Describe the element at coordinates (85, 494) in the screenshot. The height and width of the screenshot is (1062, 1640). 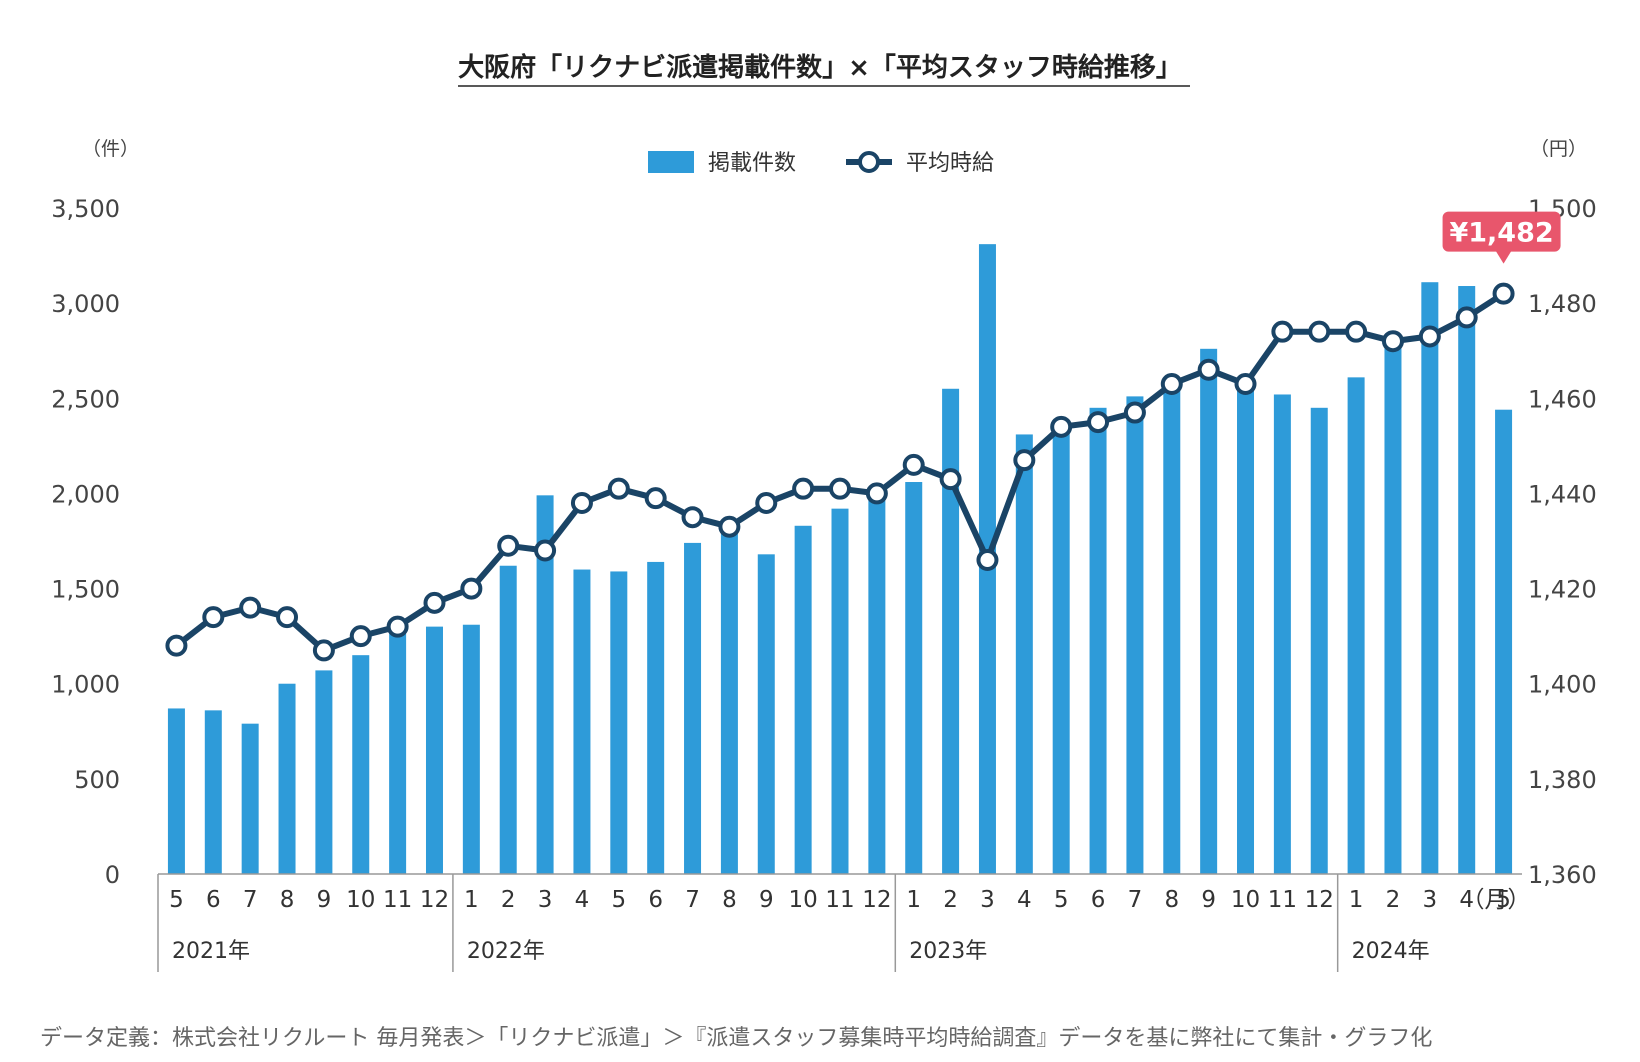
I see `left-tick-label: 2,000` at that location.